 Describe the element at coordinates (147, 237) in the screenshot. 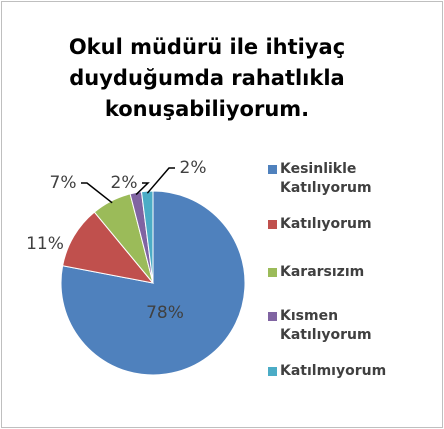

I see `pie-slice` at that location.